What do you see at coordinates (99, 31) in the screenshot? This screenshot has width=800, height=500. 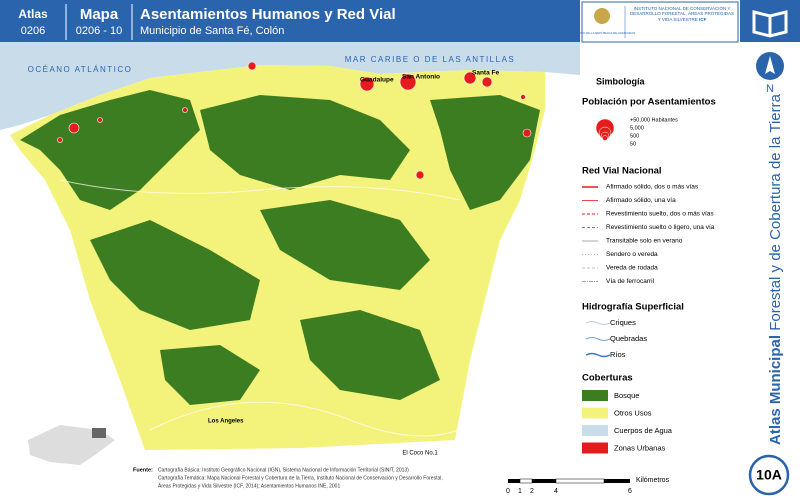 I see `map-code: 0206 - 10` at bounding box center [99, 31].